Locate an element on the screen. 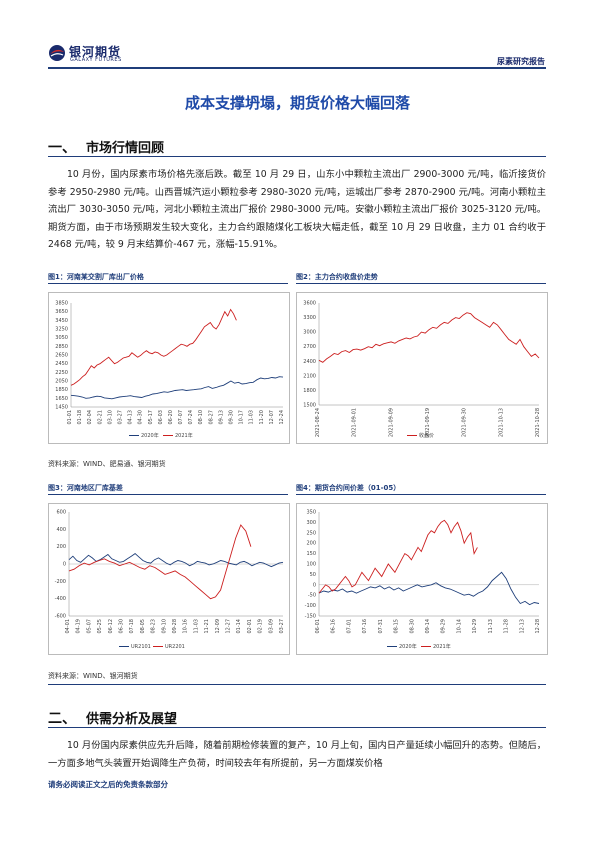 The image size is (595, 842). x-tick-label: 10-14 is located at coordinates (459, 626).